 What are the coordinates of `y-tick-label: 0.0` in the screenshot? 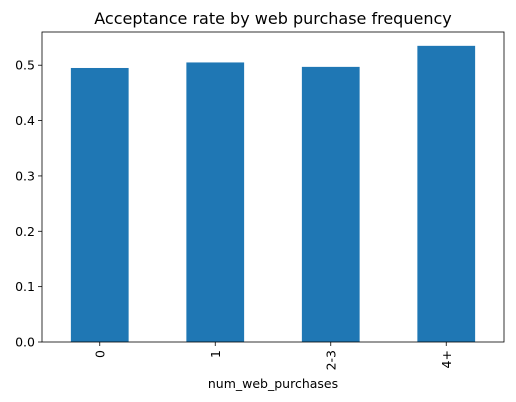 It's located at (25, 342).